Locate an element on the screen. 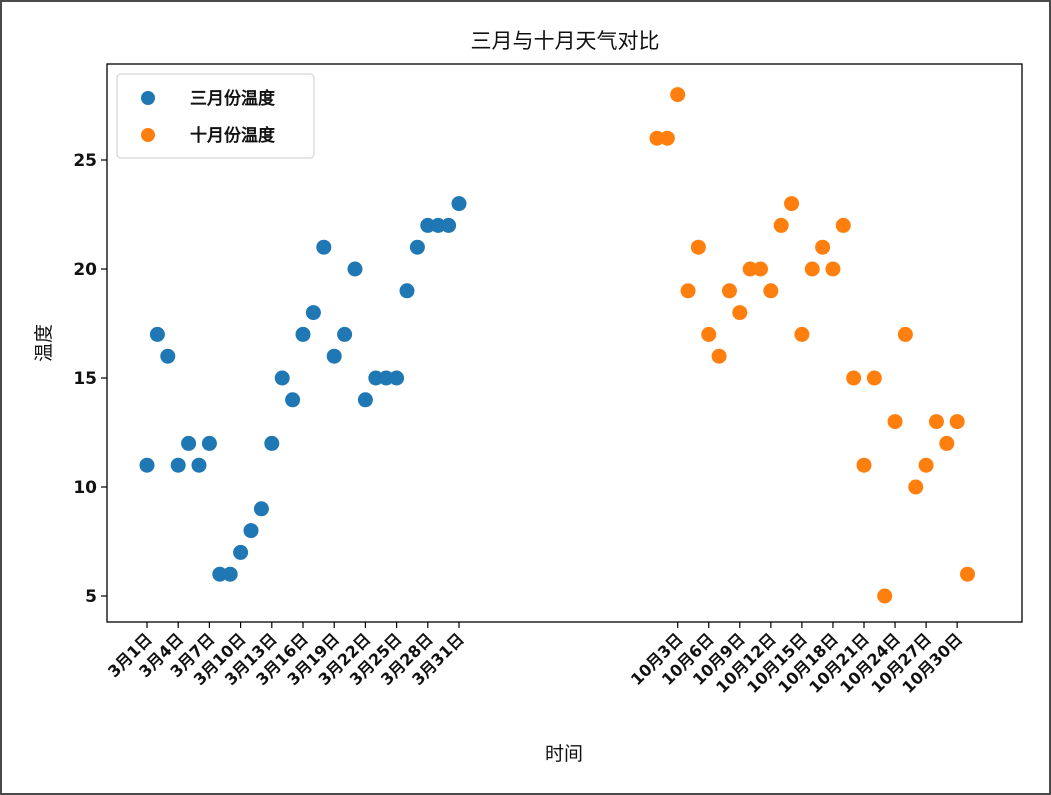 The image size is (1051, 795). y-tick-label: 5 is located at coordinates (91, 597).